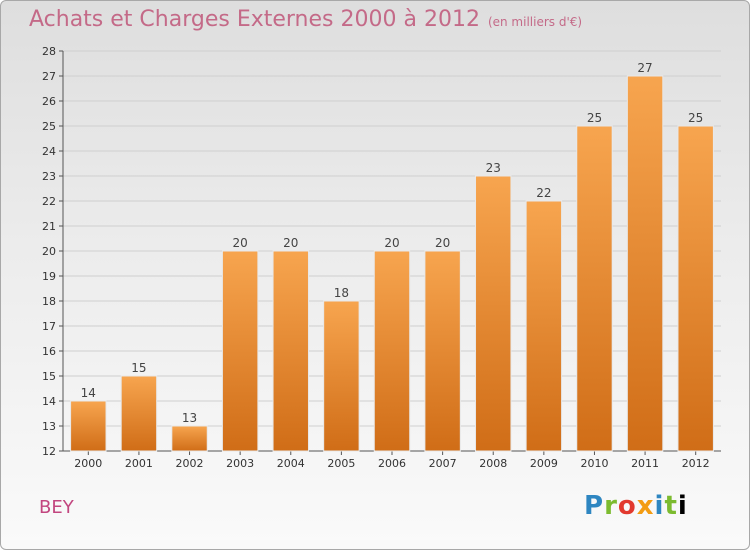 The image size is (750, 550). I want to click on data-label-2011: 27, so click(644, 68).